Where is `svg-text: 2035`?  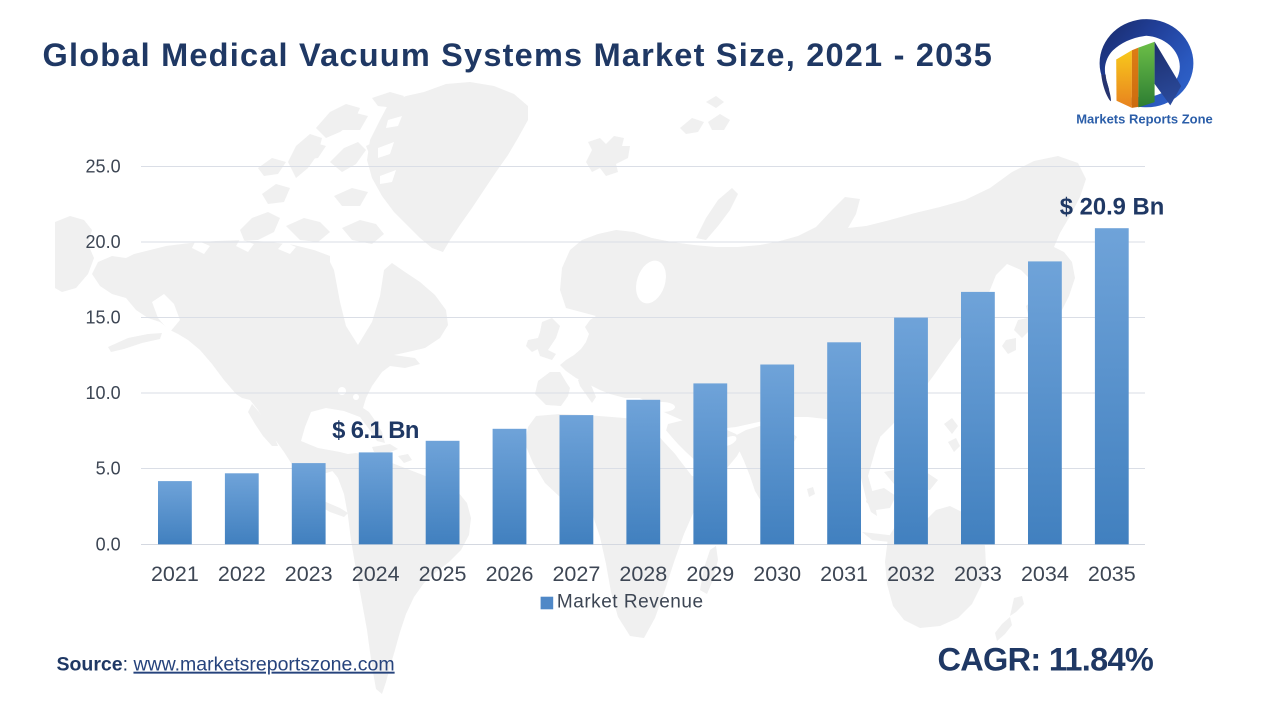 svg-text: 2035 is located at coordinates (1112, 574).